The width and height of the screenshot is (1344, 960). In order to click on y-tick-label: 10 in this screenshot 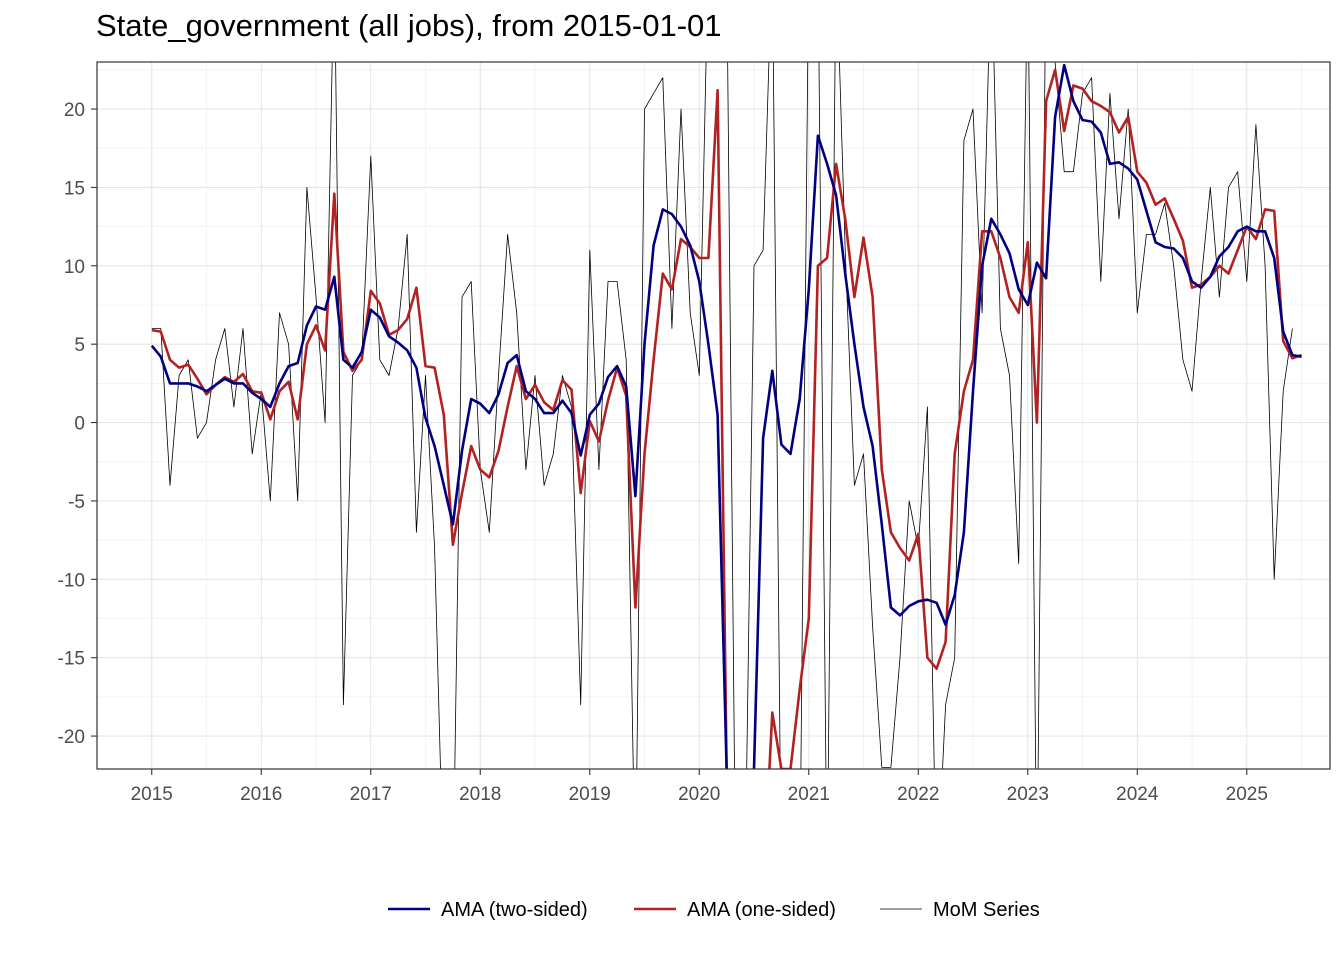, I will do `click(74, 267)`.